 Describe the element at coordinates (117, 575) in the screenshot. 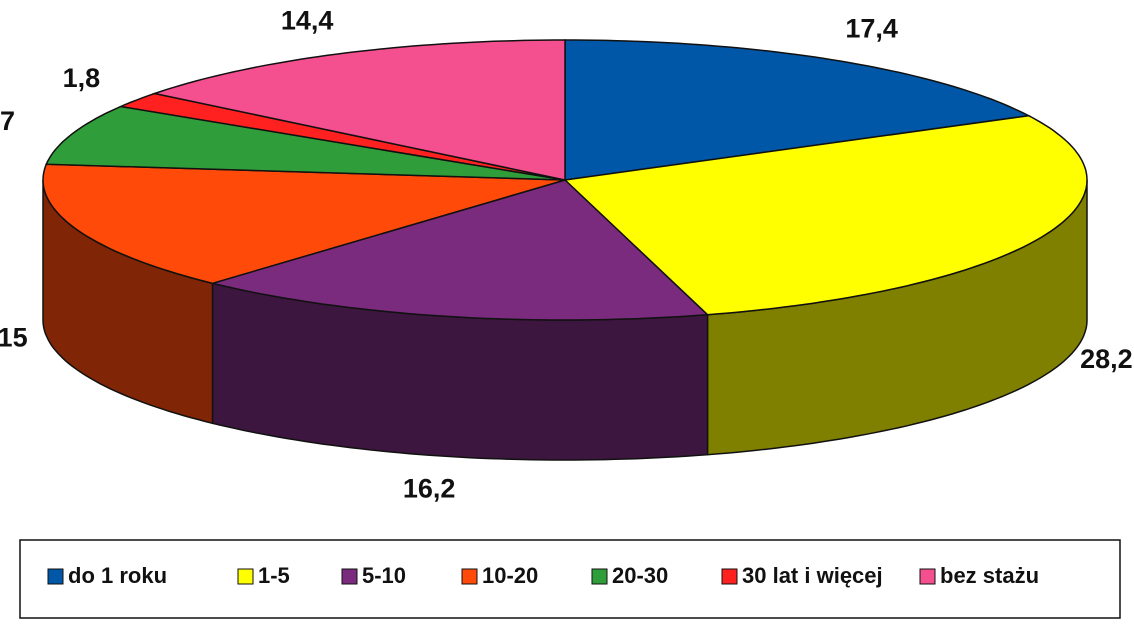

I see `legend-label: do 1 roku` at that location.